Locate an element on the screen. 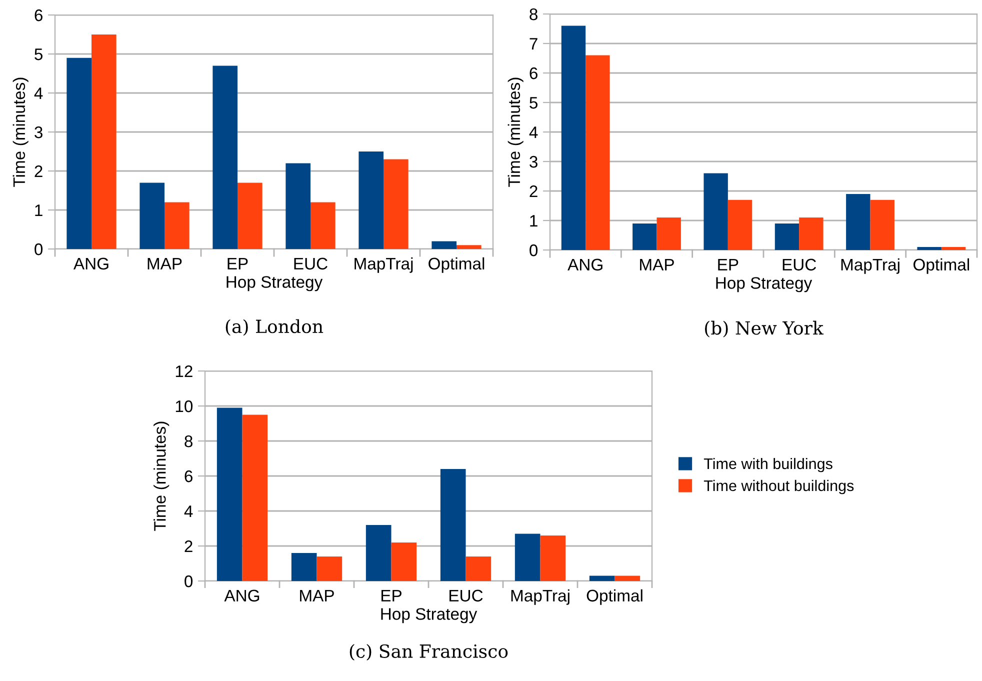  text: (a) London is located at coordinates (275, 327).